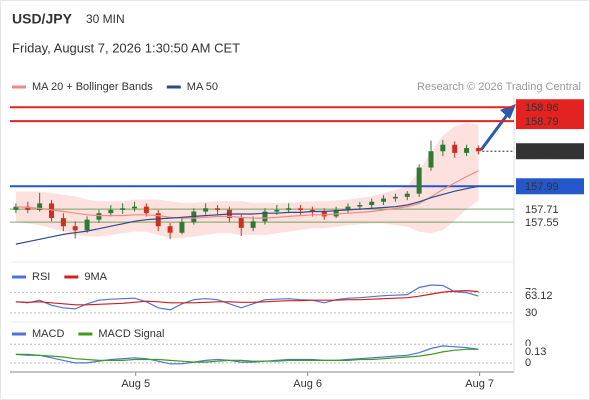 The image size is (590, 400). Describe the element at coordinates (542, 223) in the screenshot. I see `level-label: 157.55` at that location.